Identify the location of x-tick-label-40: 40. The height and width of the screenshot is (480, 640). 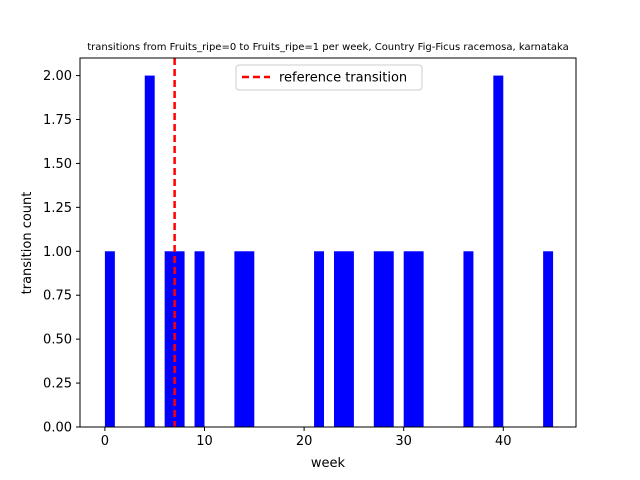
(503, 441).